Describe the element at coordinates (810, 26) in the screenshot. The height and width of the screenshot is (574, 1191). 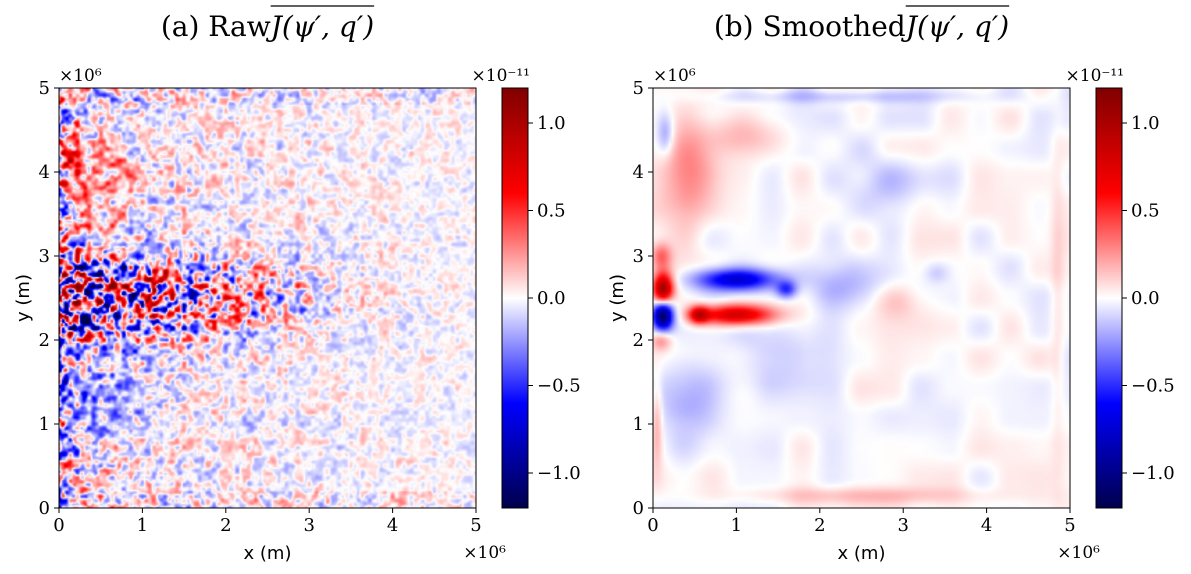
I see `chart-title-prefix: (b) Smoothed` at that location.